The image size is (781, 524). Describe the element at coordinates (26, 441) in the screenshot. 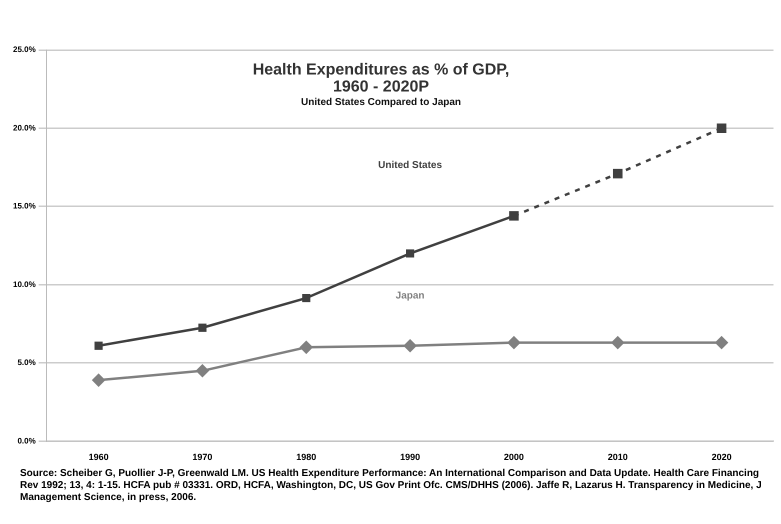

I see `y-tick-label: 0.0%` at that location.